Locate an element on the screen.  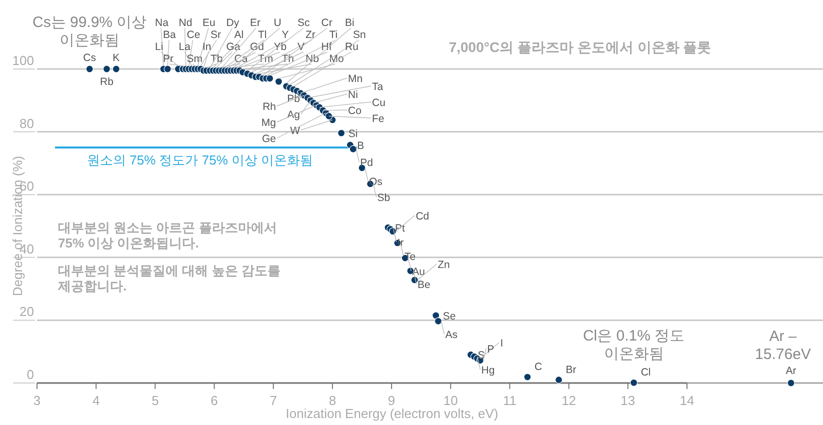
annotation: Pr is located at coordinates (168, 59).